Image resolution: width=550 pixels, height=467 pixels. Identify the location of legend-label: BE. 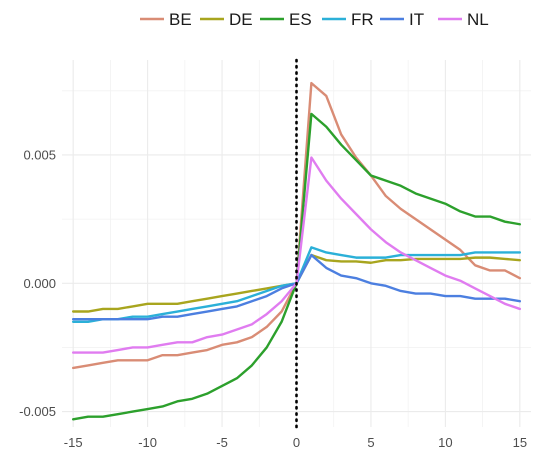
(180, 19).